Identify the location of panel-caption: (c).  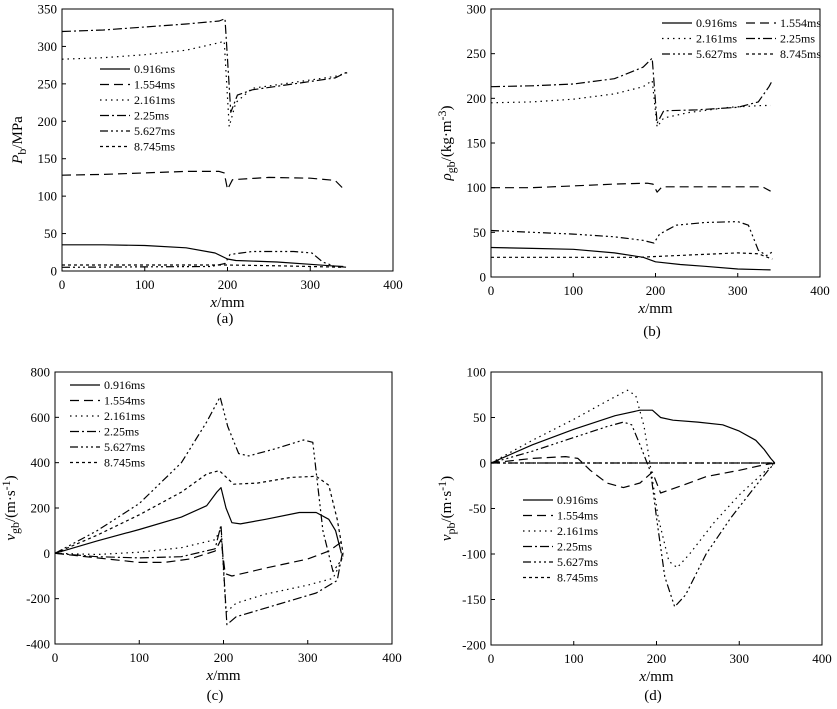
(215, 696).